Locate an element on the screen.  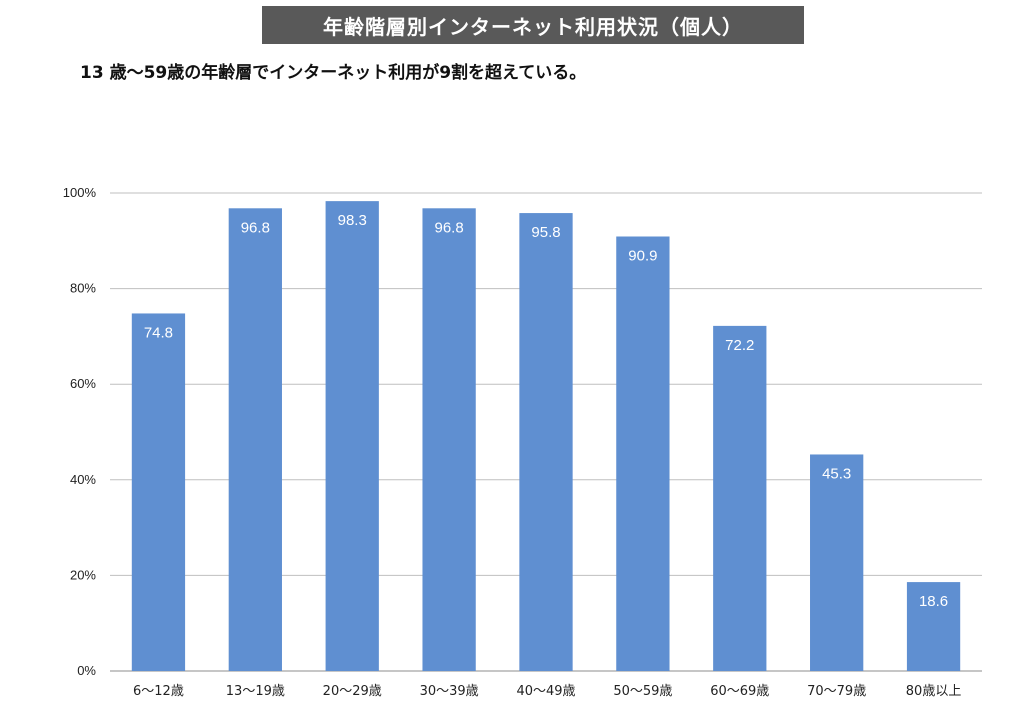
category-label: 60～69歳 is located at coordinates (739, 691).